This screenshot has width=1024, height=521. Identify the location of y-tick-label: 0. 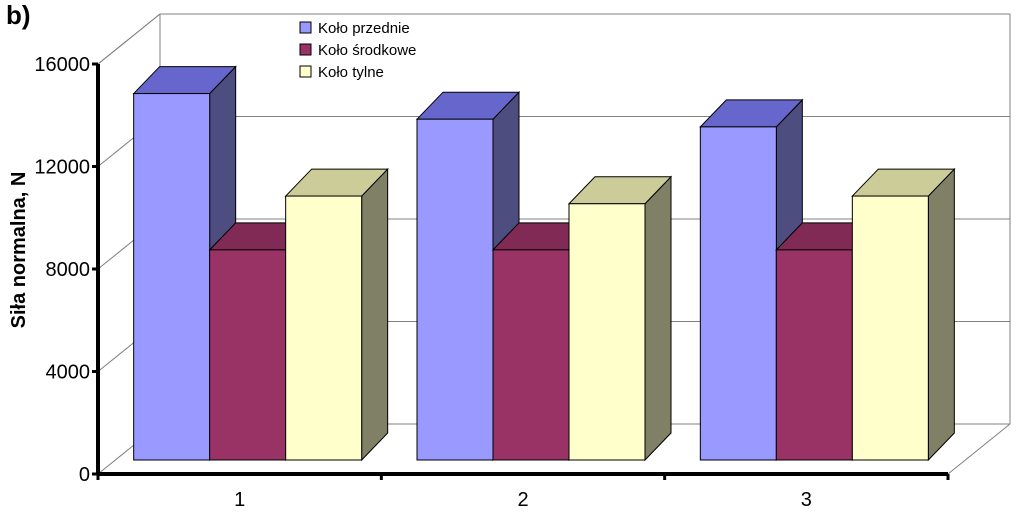
(84, 475).